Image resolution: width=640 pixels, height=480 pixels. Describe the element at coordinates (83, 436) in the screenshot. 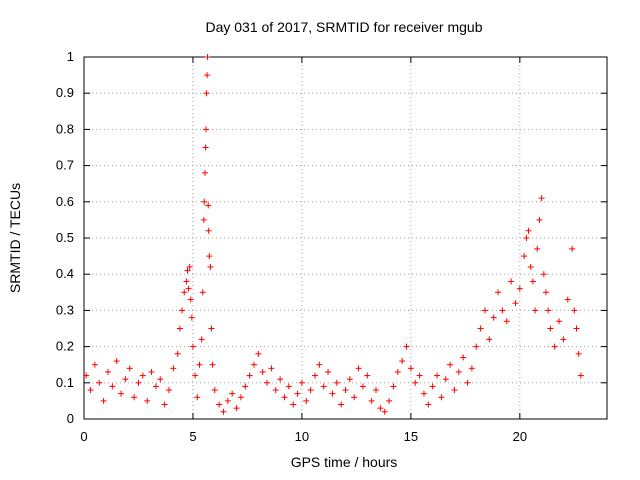

I see `x-tick-label: 0` at that location.